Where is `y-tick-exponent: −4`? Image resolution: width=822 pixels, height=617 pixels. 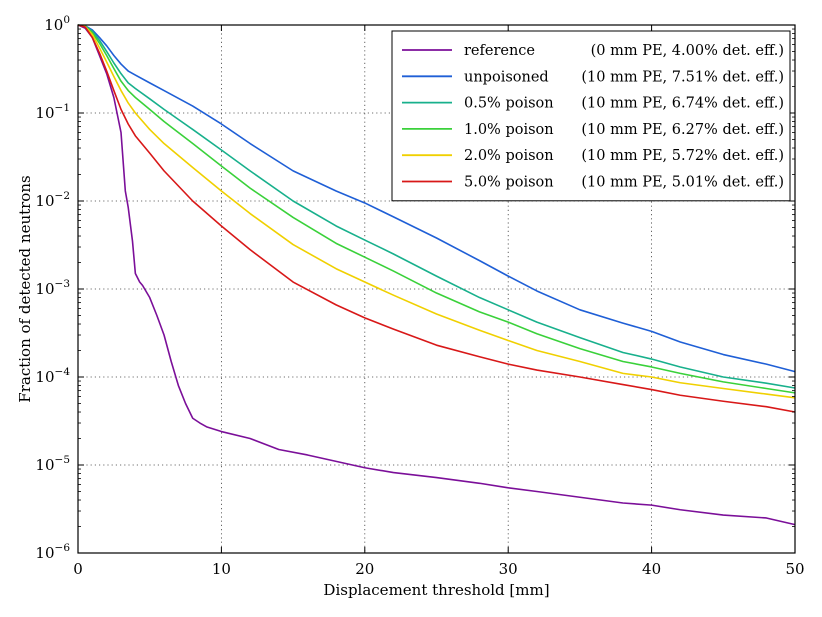 y-tick-exponent: −4 is located at coordinates (63, 372).